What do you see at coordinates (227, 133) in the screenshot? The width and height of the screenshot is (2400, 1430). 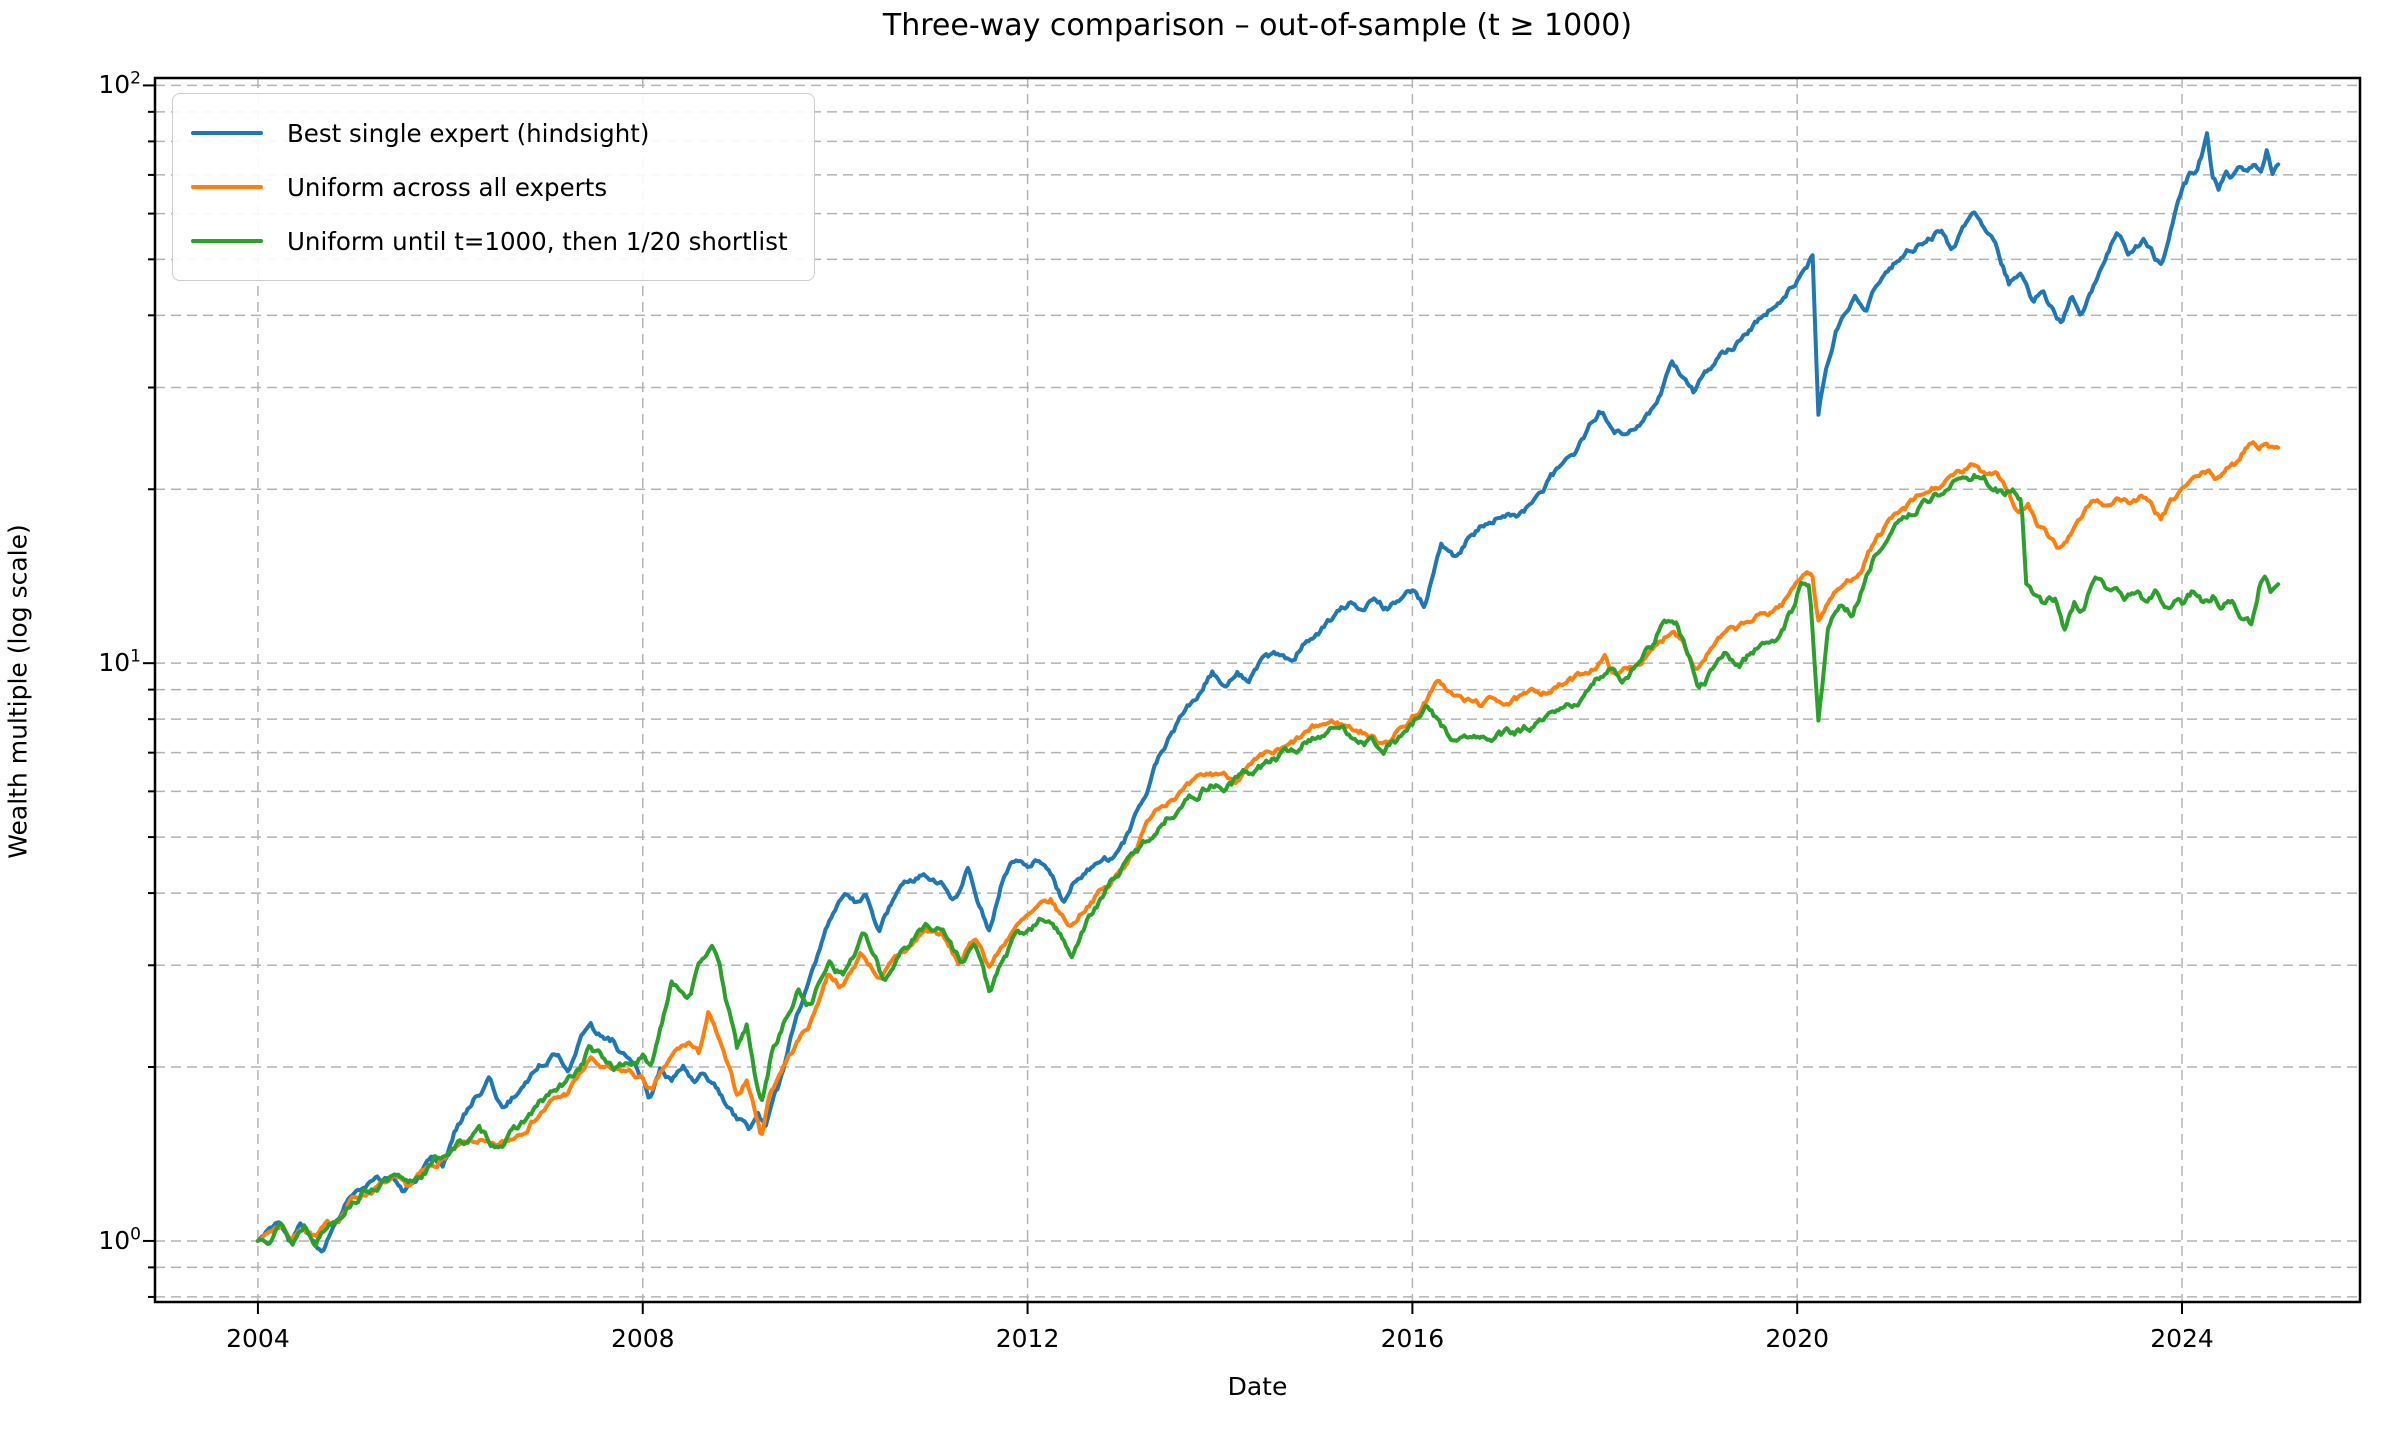 I see `legend-swatch-blue` at bounding box center [227, 133].